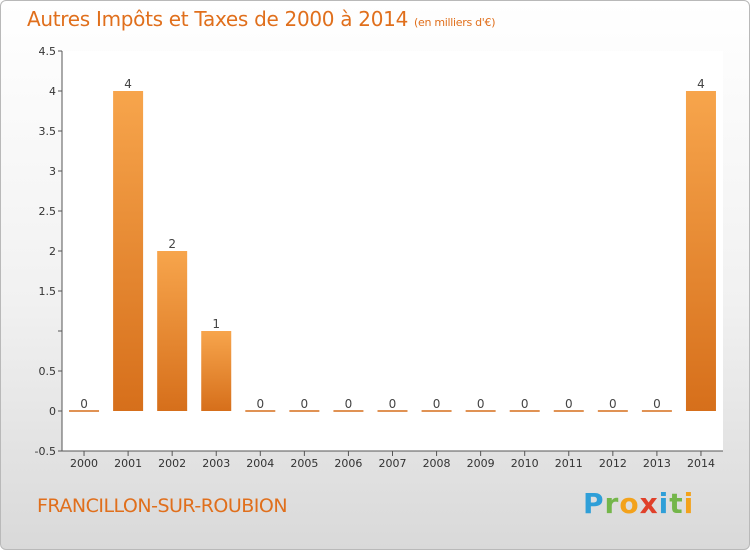 The image size is (750, 550). I want to click on title-text: Autres Impôts et Taxes de 2000 à 2014, so click(217, 19).